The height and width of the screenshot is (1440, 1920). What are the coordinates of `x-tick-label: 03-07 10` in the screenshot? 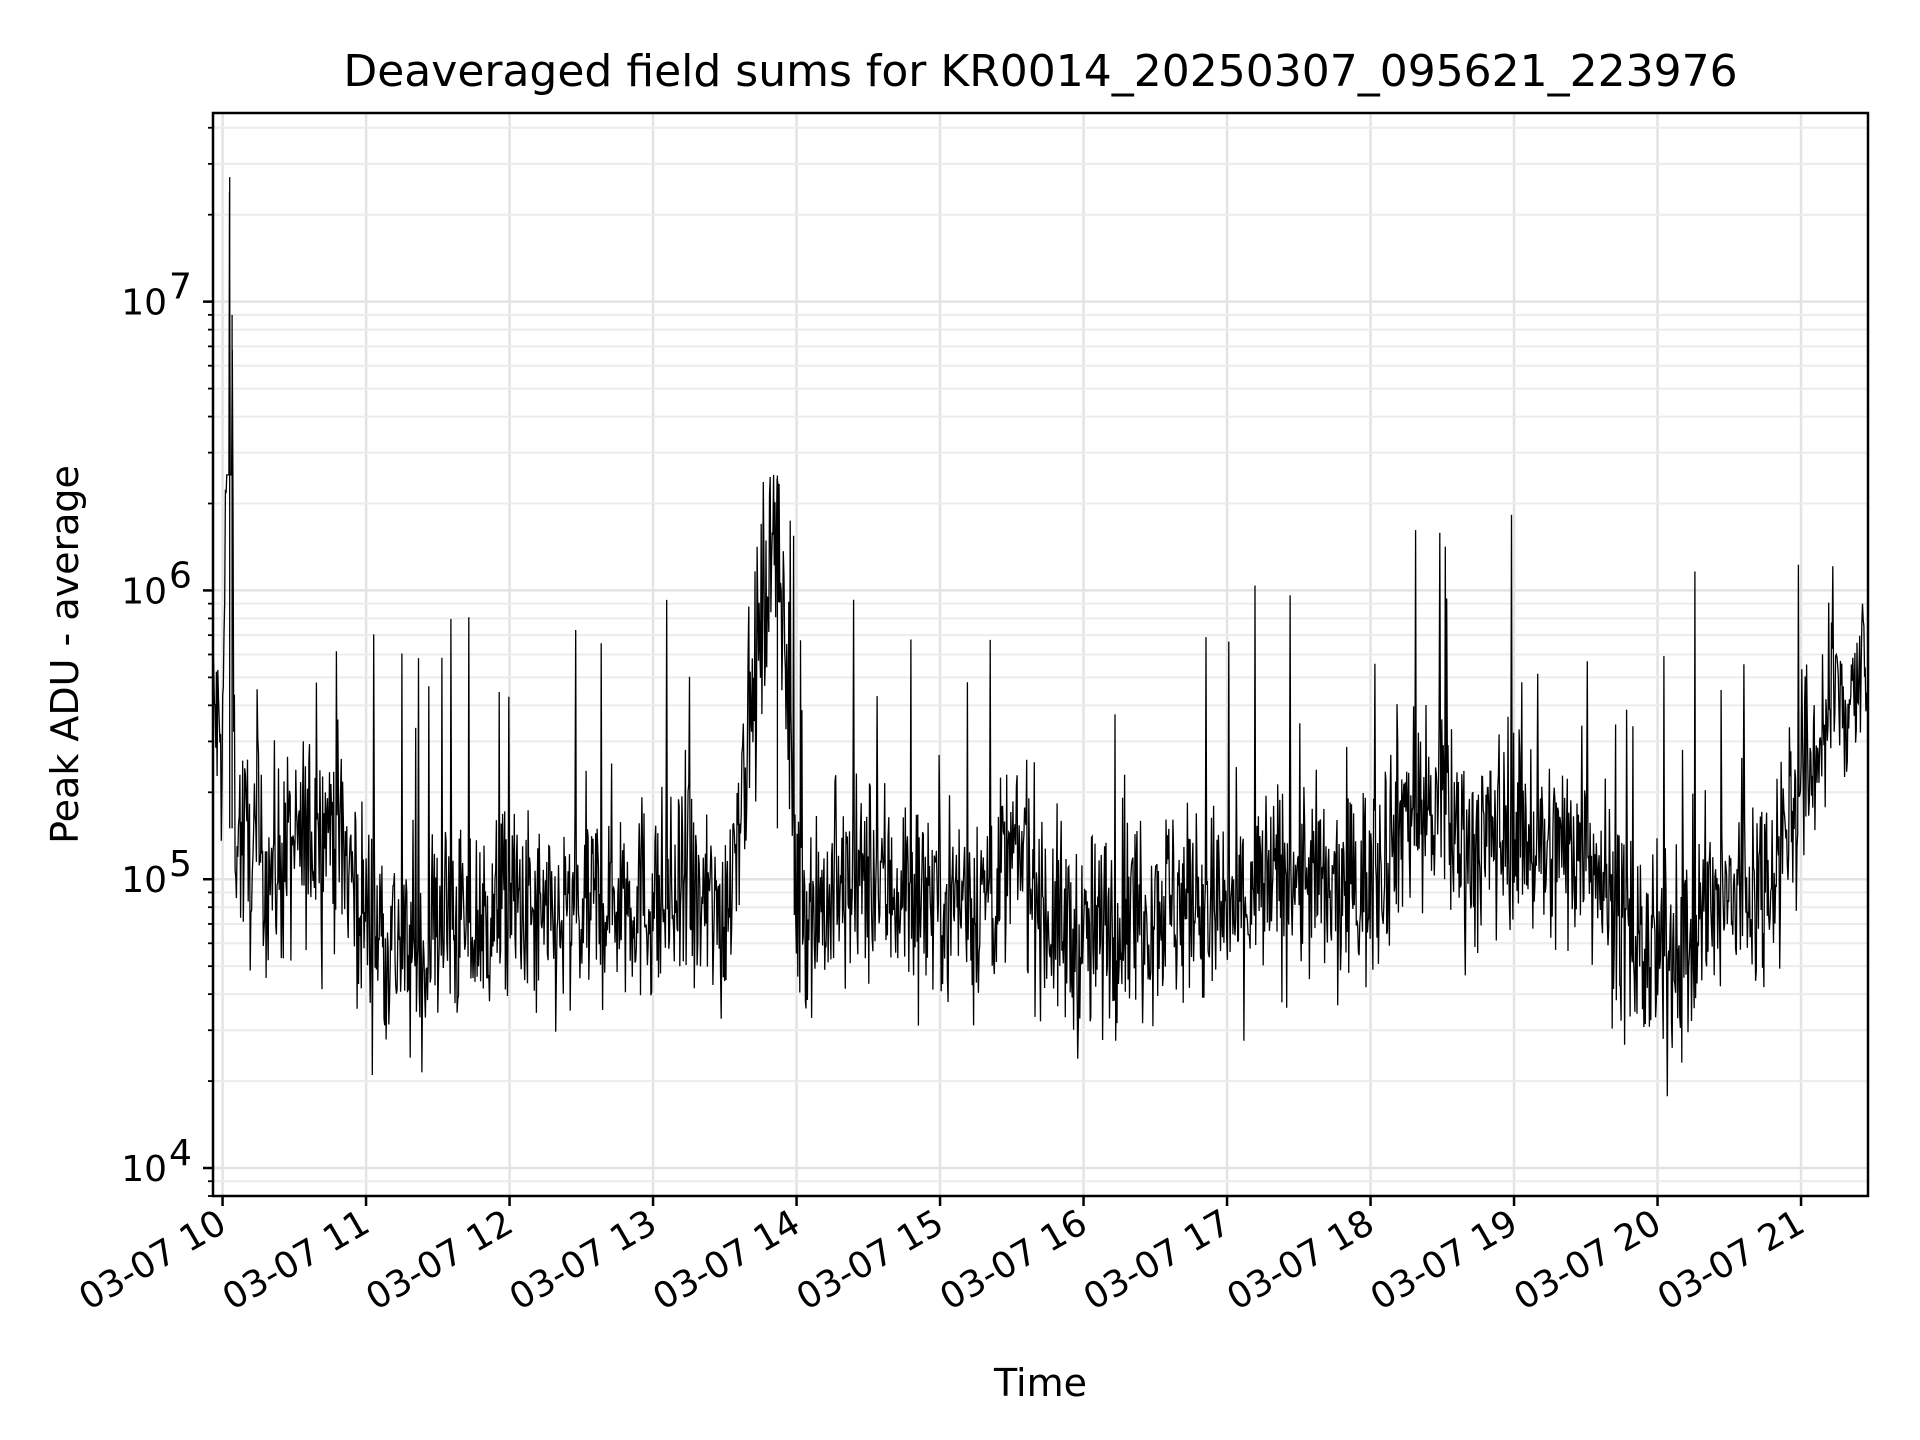 It's located at (152, 1260).